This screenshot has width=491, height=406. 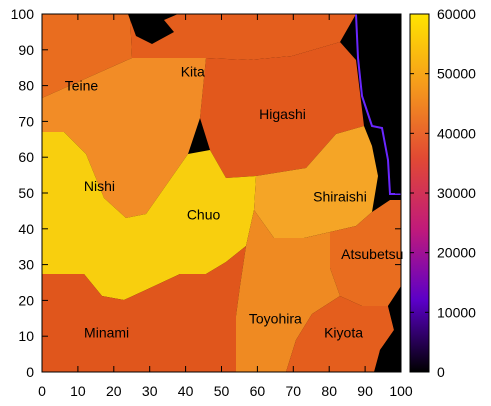 What do you see at coordinates (401, 391) in the screenshot?
I see `x-tick-label-100: 100` at bounding box center [401, 391].